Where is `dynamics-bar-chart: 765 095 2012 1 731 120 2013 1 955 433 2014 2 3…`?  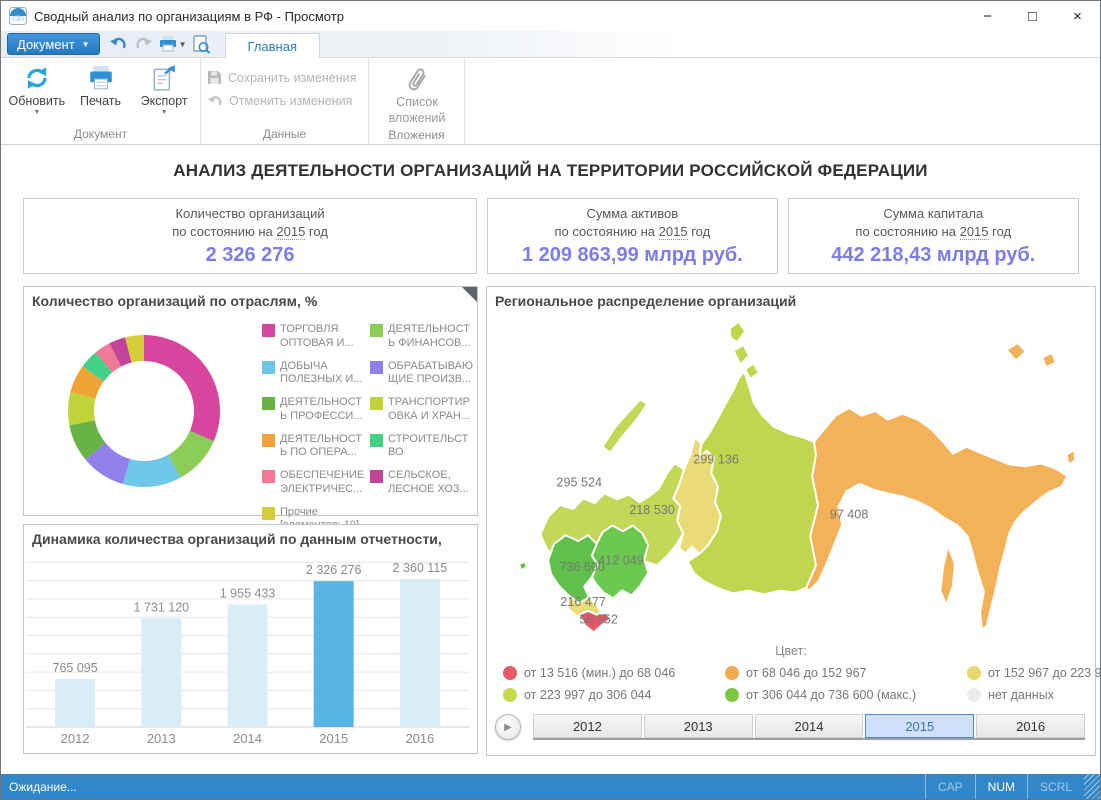 dynamics-bar-chart: 765 095 2012 1 731 120 2013 1 955 433 2014 2 3… is located at coordinates (247, 653).